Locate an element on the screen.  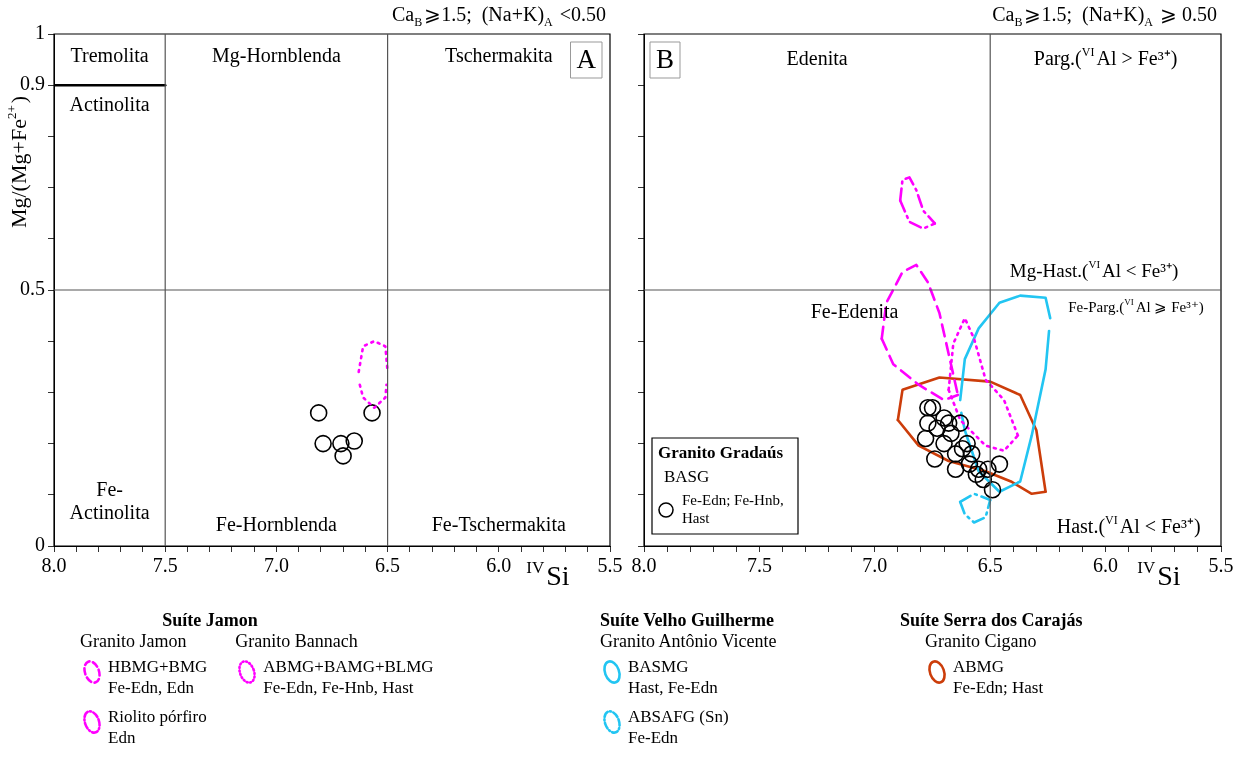
y-tick-label: 0.5 is located at coordinates (32, 288).